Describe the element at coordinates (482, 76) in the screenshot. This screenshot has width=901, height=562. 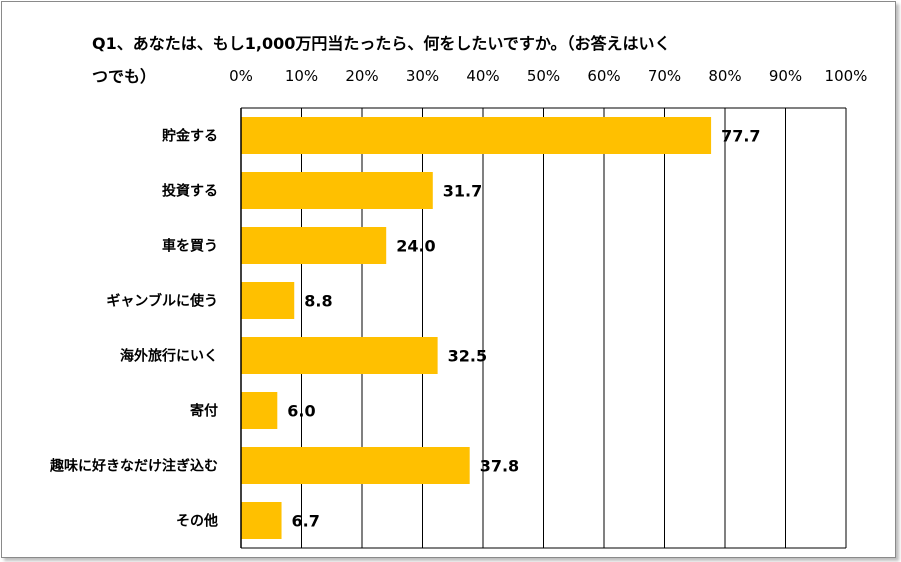
I see `x-tick-label: 40%` at that location.